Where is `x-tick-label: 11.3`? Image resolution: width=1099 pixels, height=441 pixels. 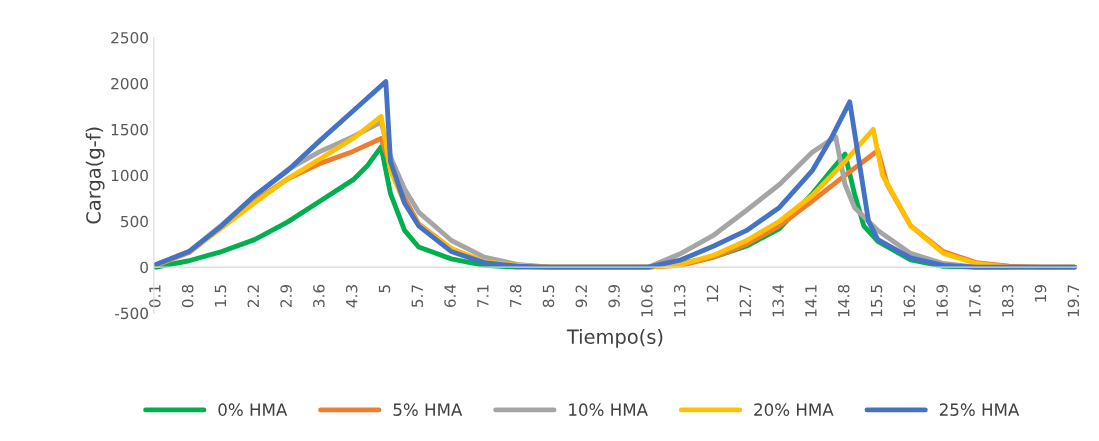
x-tick-label: 11.3 is located at coordinates (679, 301).